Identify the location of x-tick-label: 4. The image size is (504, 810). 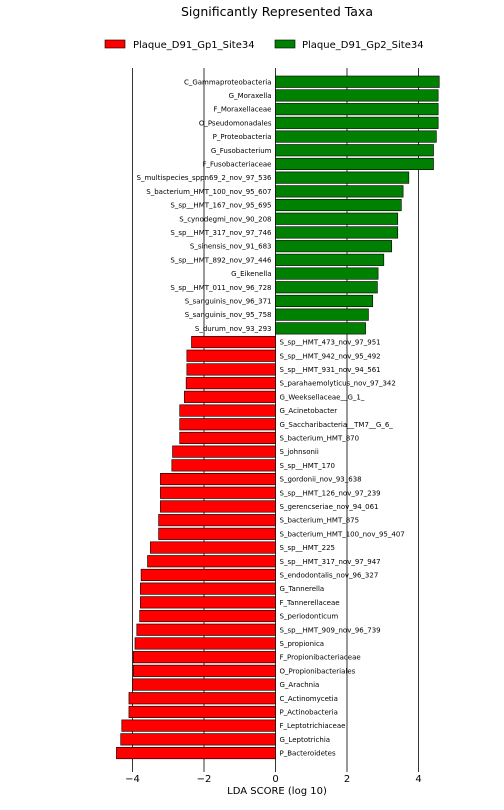
(418, 779).